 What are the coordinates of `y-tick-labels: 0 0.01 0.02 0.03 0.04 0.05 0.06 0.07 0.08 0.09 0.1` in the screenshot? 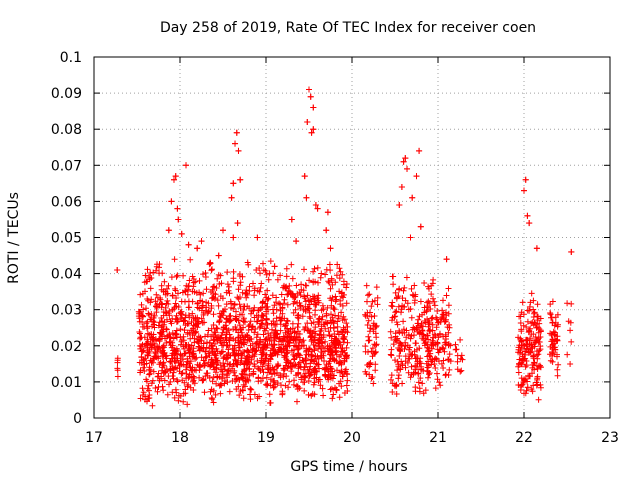 It's located at (66, 238).